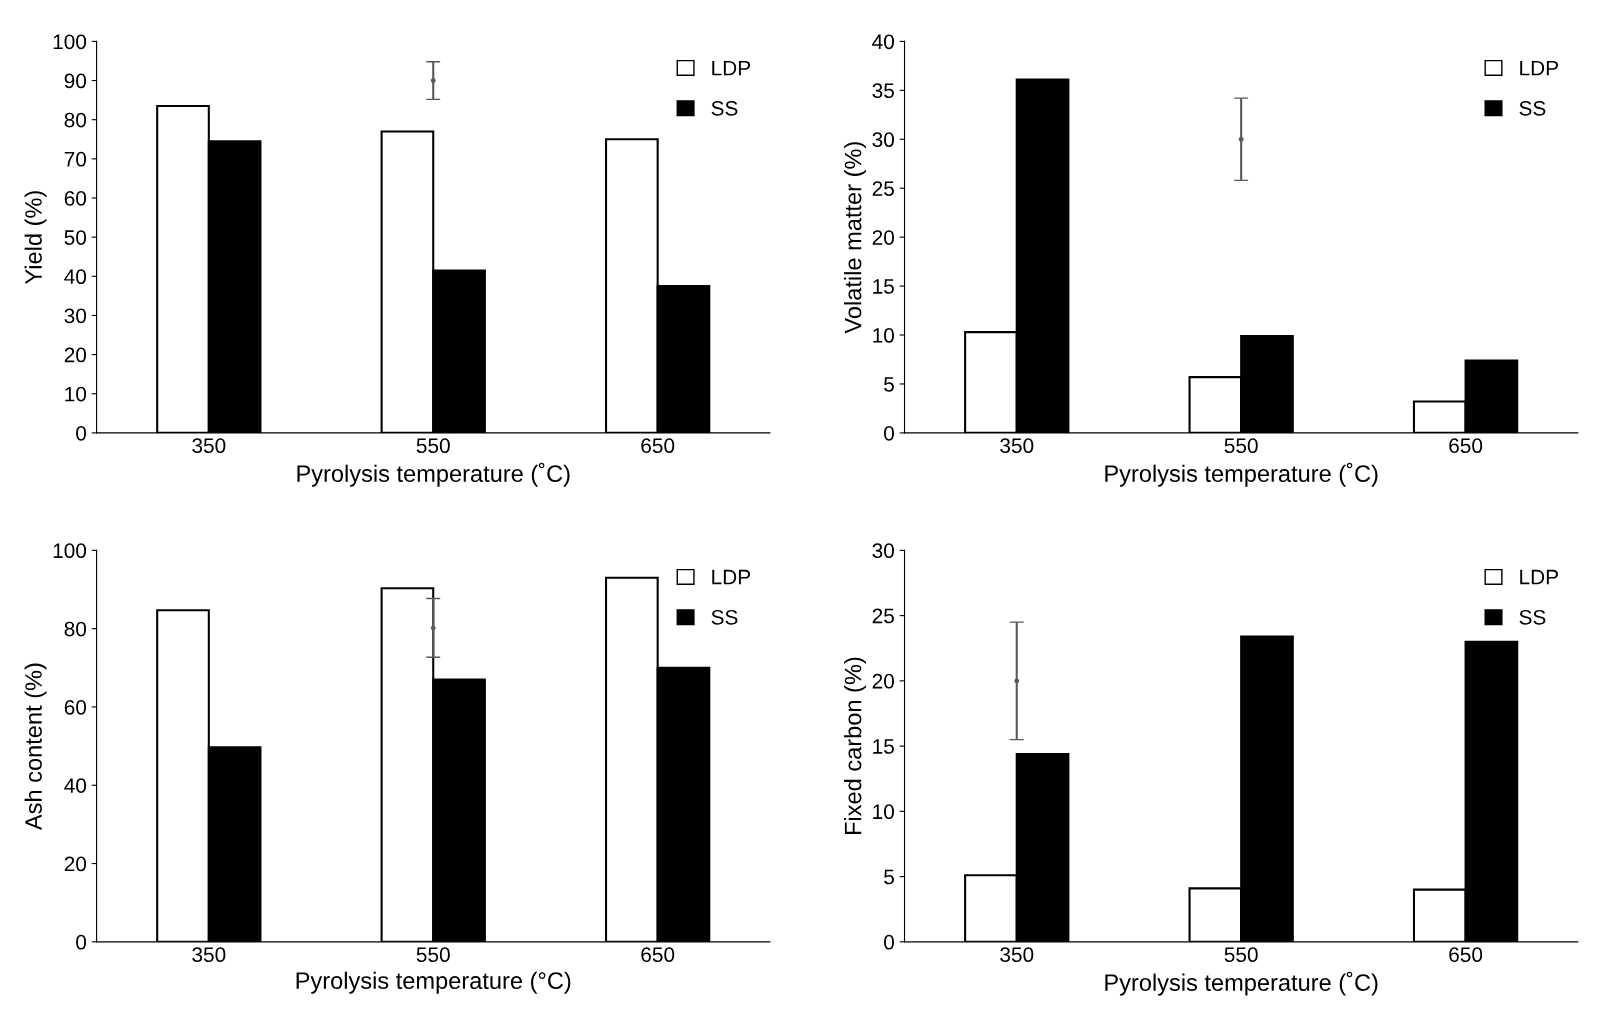 Image resolution: width=1610 pixels, height=1035 pixels. I want to click on y-tick-label: 90, so click(75, 81).